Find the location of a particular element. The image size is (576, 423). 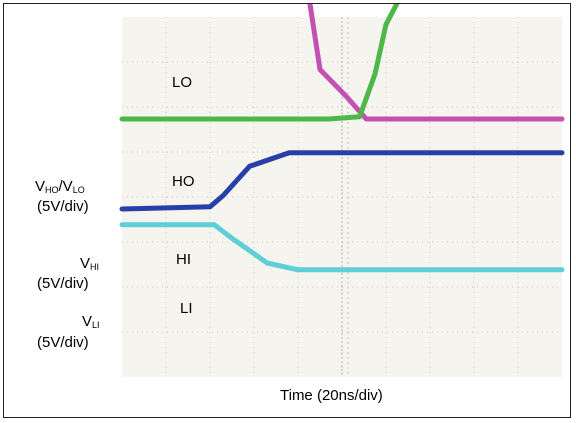

trace-hi is located at coordinates (342, 181).